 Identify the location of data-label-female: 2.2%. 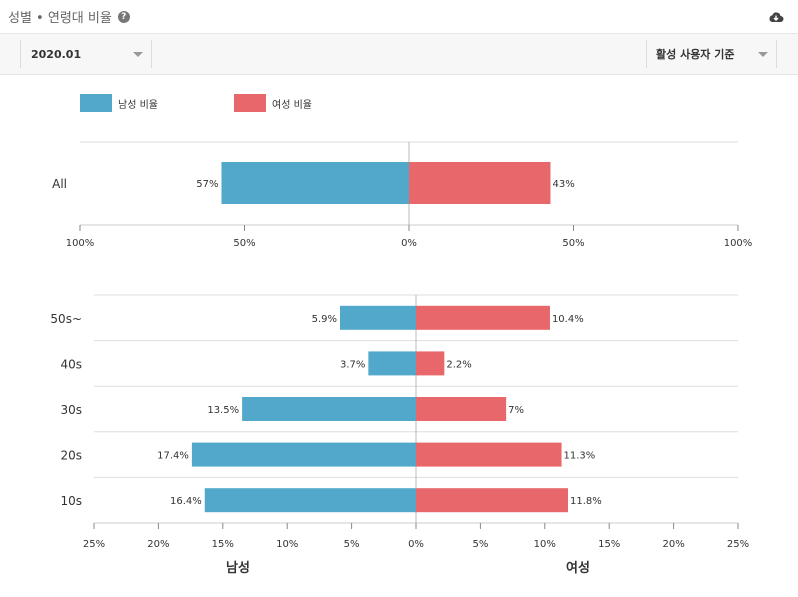
(458, 364).